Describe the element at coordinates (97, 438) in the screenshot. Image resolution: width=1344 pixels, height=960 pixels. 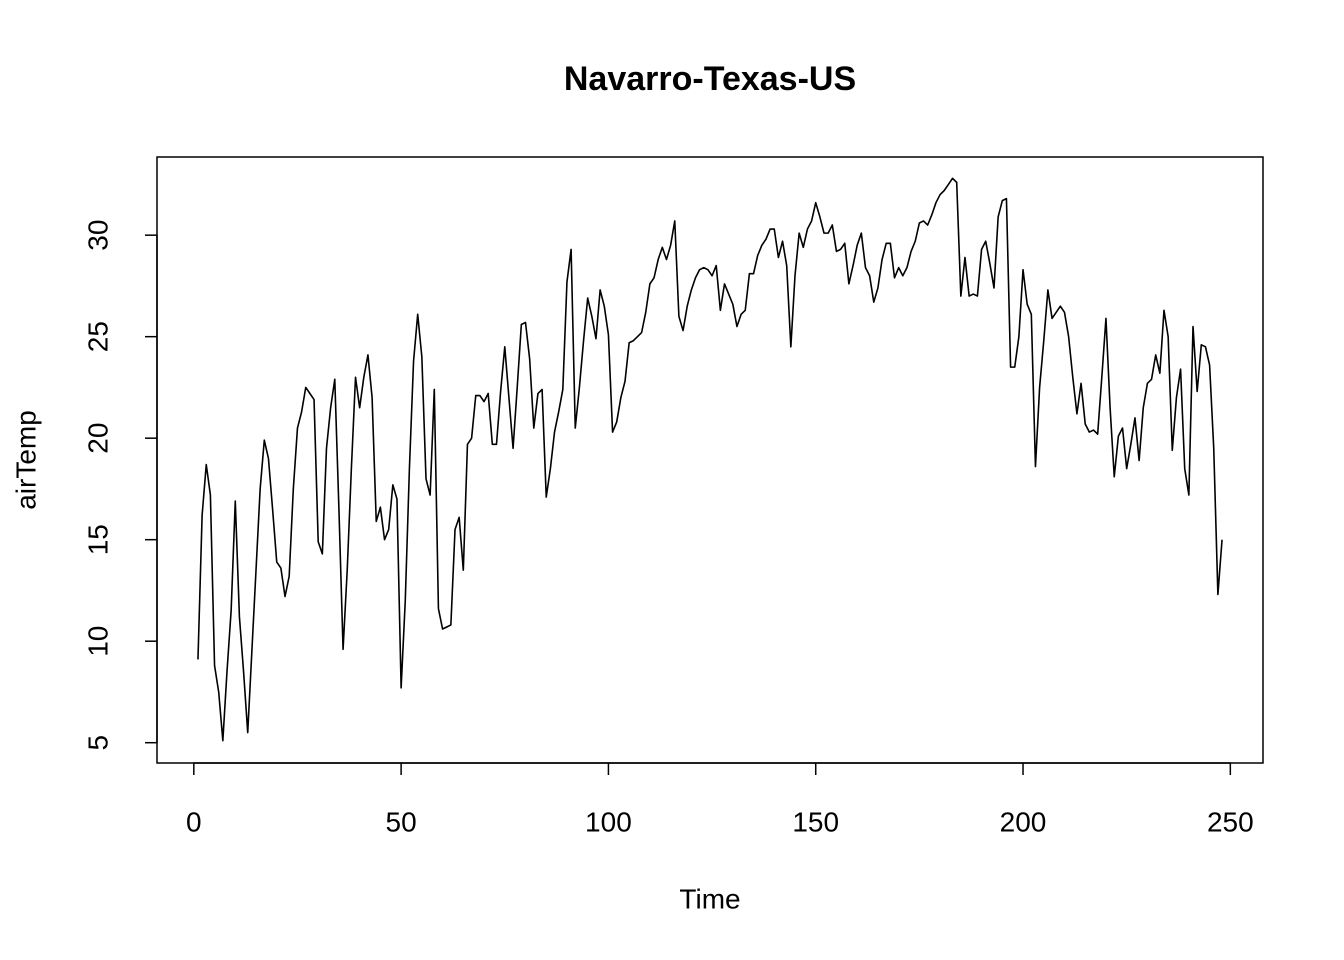
I see `y-tick-label: 20` at that location.